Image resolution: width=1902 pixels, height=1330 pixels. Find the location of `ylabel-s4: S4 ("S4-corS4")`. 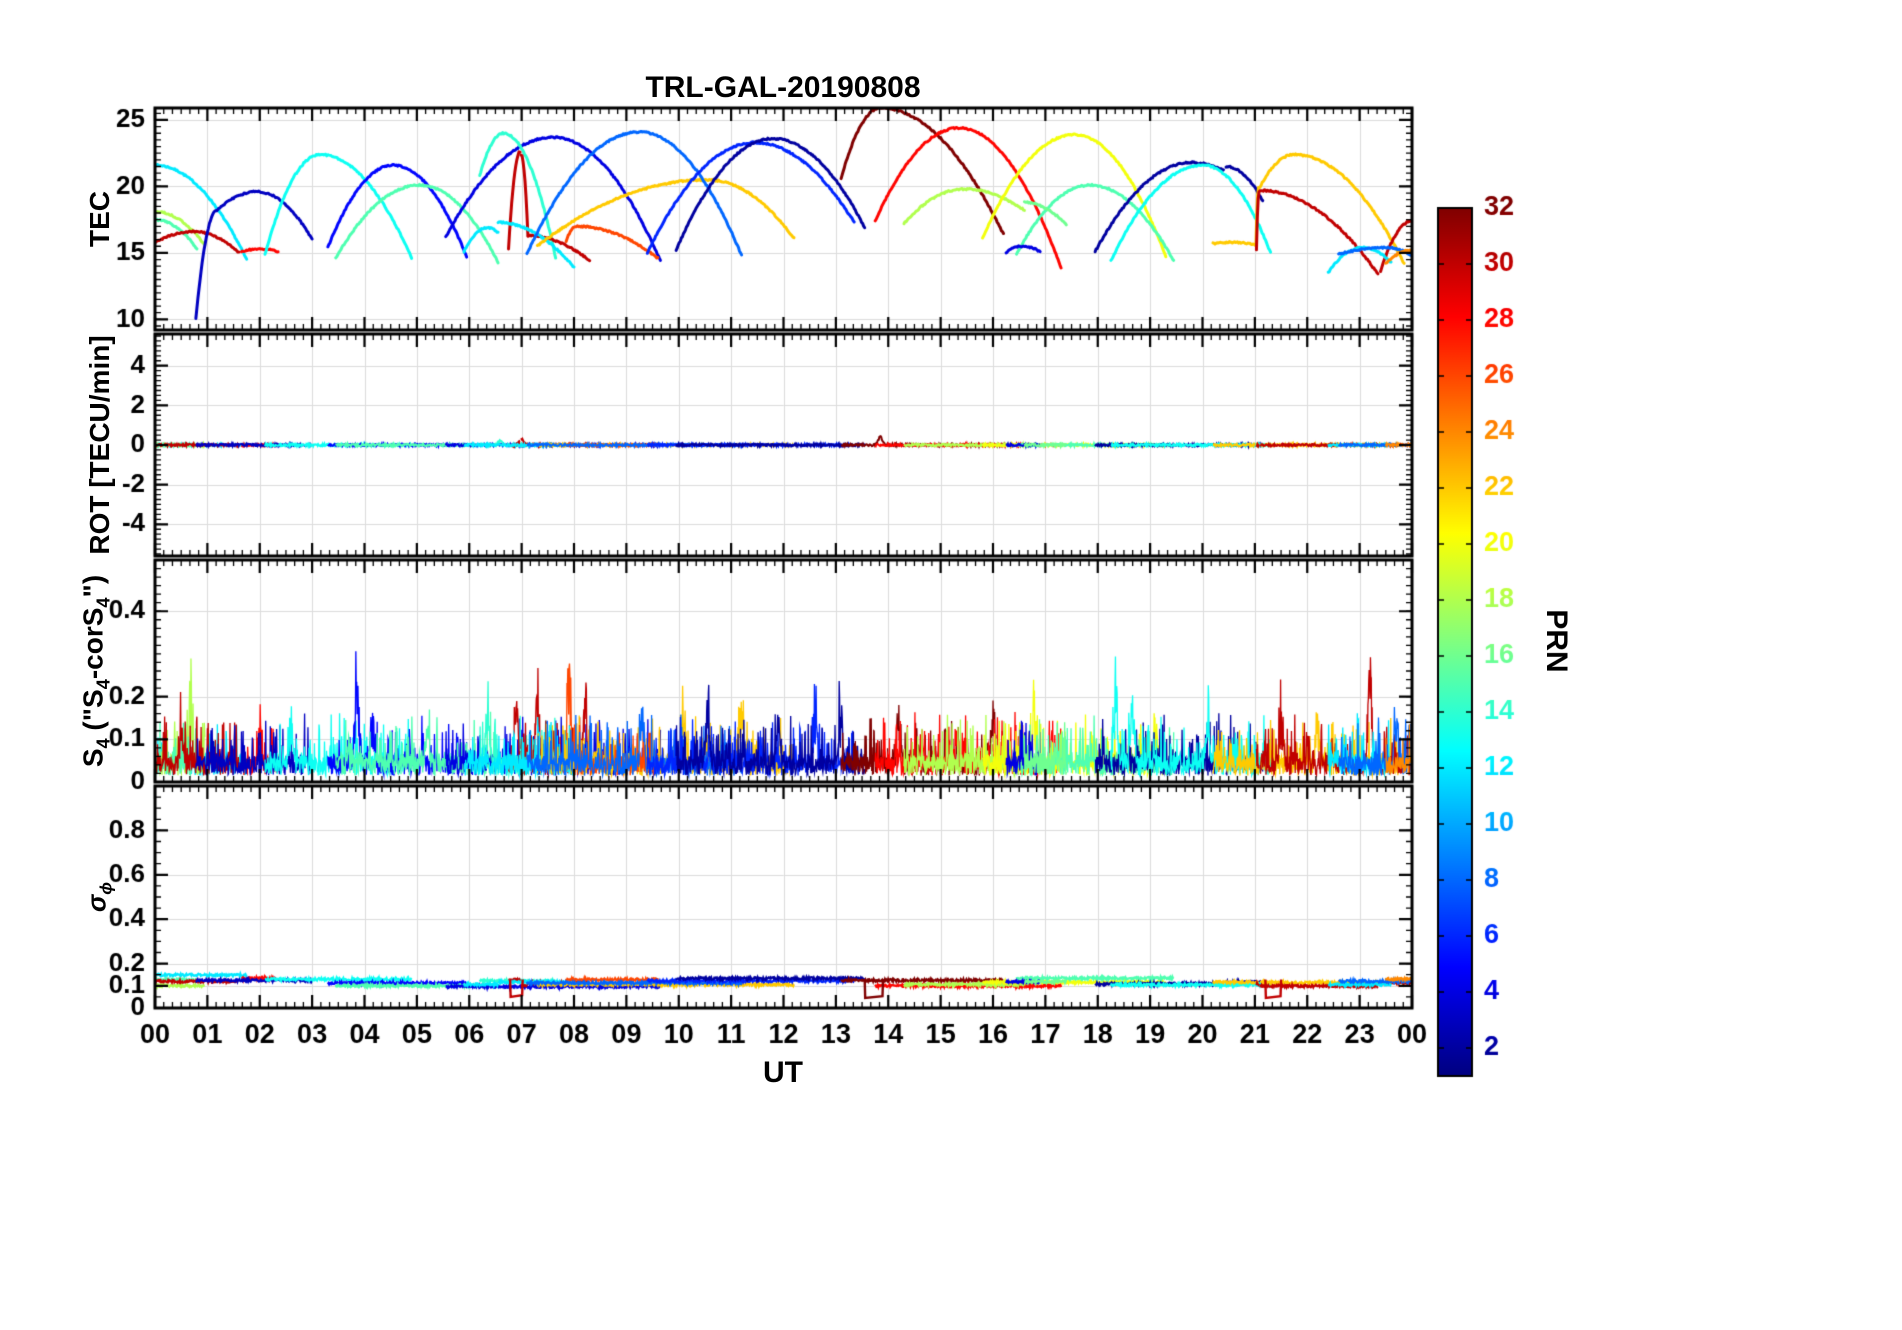

ylabel-s4: S4 ("S4-corS4") is located at coordinates (96, 671).